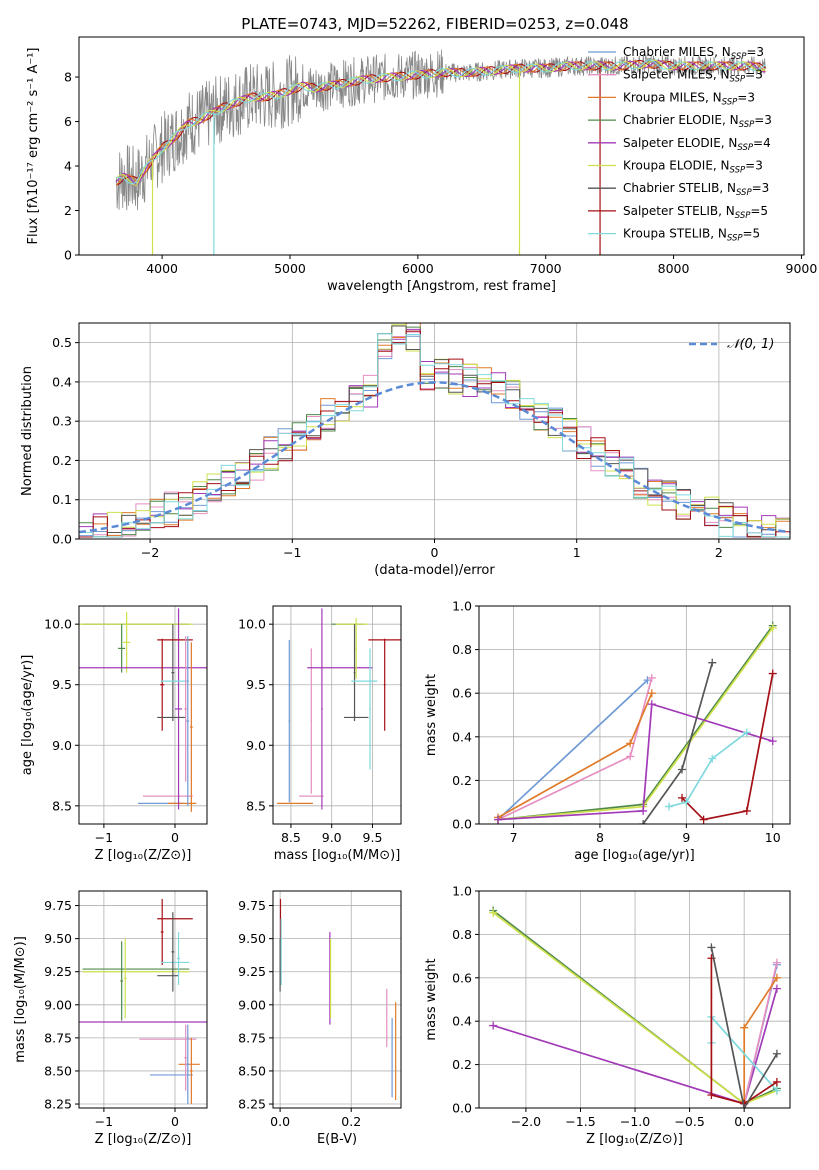 The image size is (819, 1170). I want to click on y-axis-label: Normed distribution, so click(27, 431).